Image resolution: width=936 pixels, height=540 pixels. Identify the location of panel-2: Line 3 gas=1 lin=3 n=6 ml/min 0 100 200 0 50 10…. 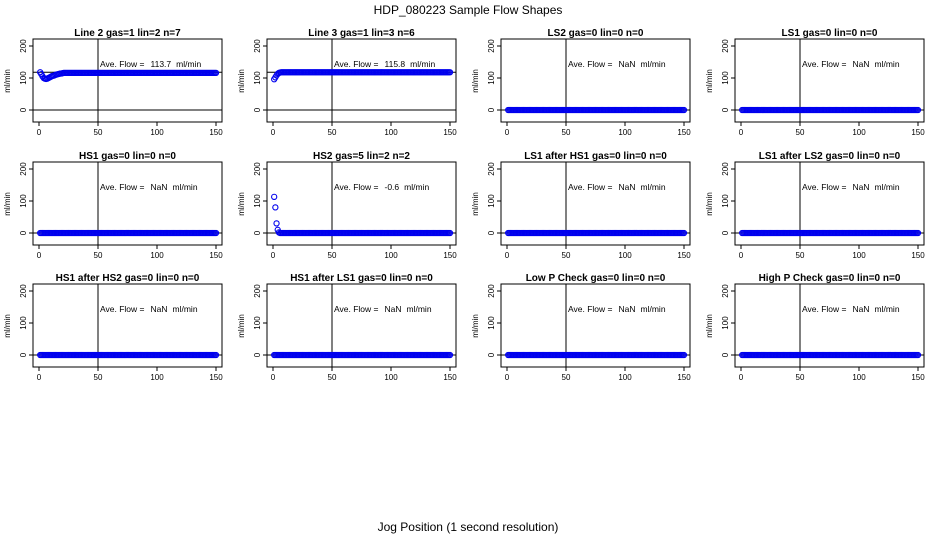
(347, 82).